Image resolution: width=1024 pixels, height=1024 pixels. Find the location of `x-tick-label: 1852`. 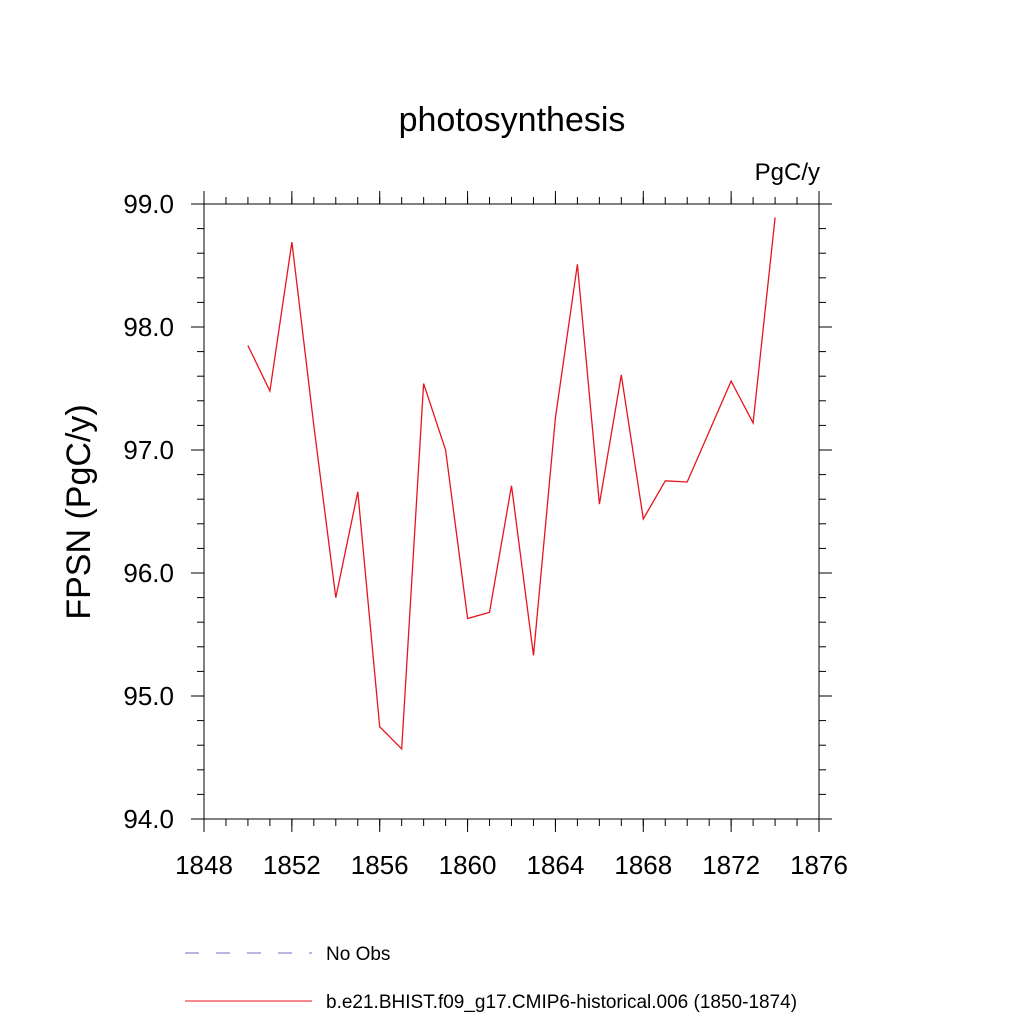

x-tick-label: 1852 is located at coordinates (292, 865).